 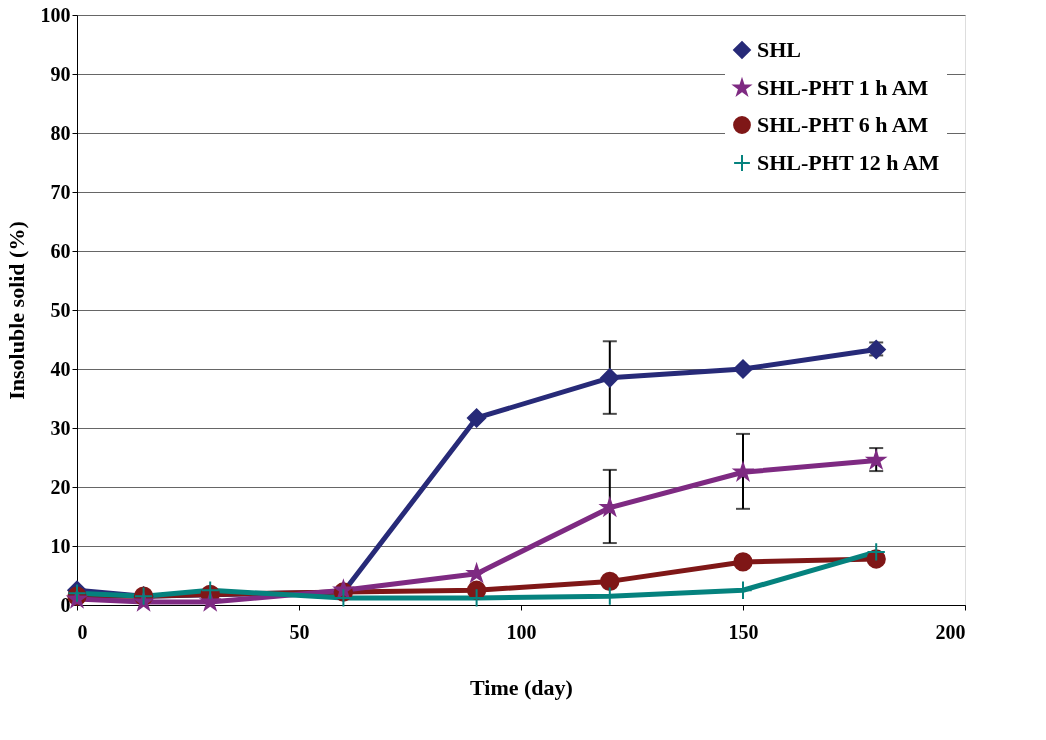 I want to click on y-tick-label: 90, so click(x=60, y=73).